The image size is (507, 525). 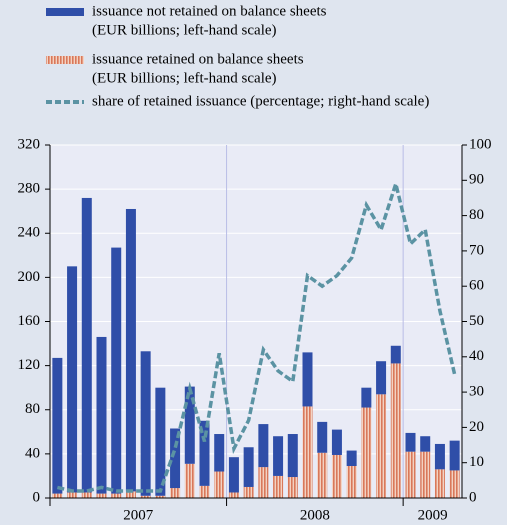 I want to click on y2-tick-label: 50, so click(x=476, y=321).